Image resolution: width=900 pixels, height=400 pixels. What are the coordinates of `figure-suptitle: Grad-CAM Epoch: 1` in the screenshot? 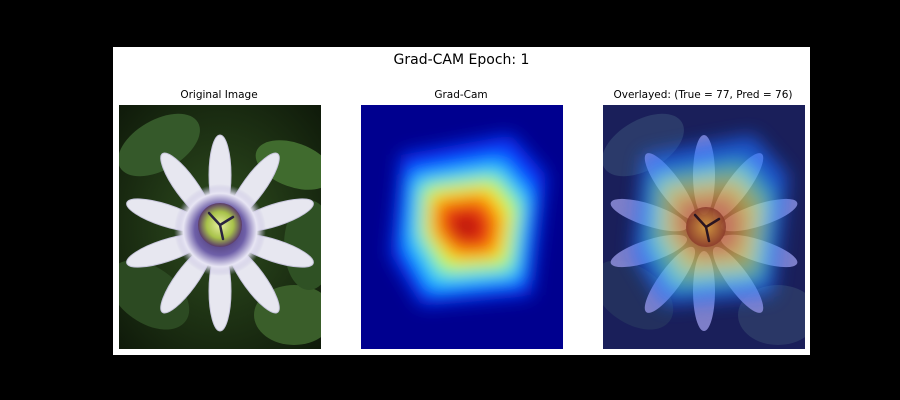 It's located at (461, 60).